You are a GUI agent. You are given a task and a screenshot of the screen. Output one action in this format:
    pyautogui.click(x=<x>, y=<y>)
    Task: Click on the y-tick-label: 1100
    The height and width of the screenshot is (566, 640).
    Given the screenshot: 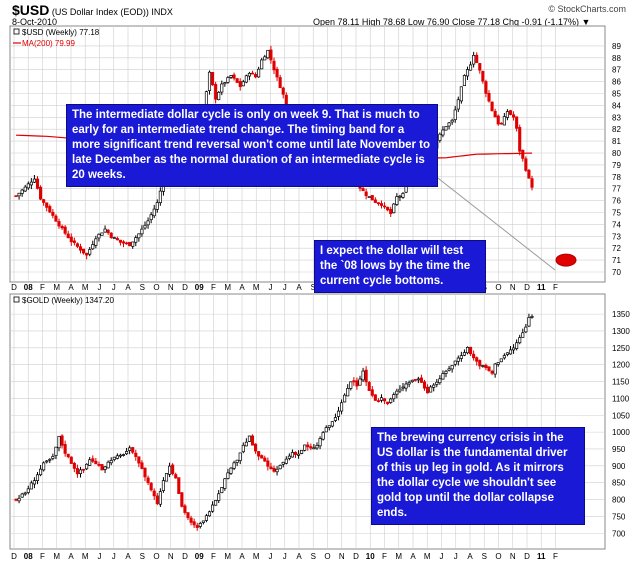 What is the action you would take?
    pyautogui.click(x=621, y=398)
    